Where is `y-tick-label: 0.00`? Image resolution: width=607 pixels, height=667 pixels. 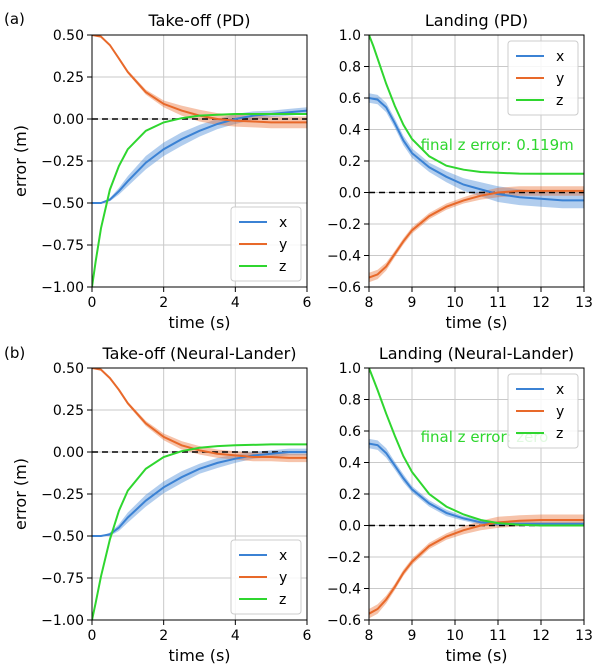
y-tick-label: 0.00 is located at coordinates (68, 120).